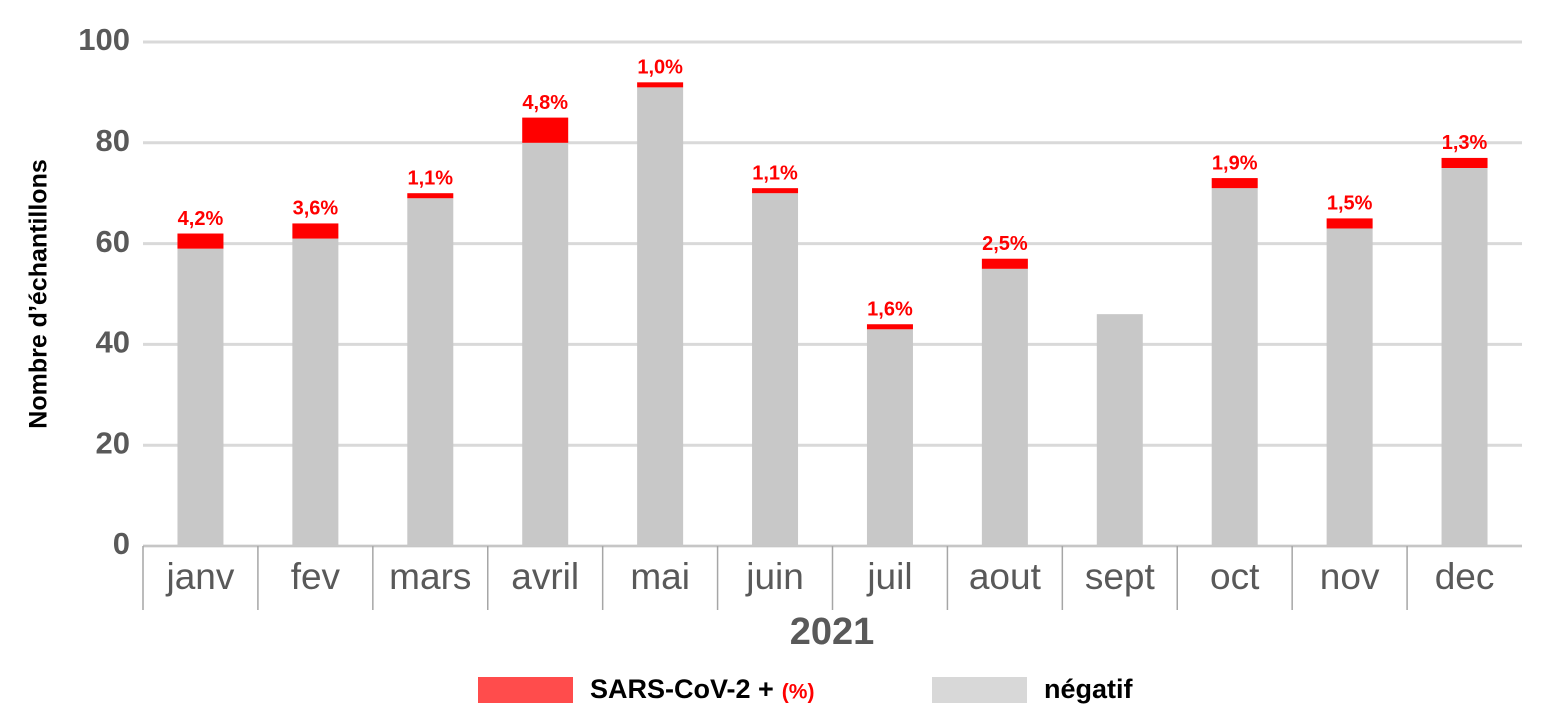  What do you see at coordinates (39, 293) in the screenshot?
I see `y-axis-label: Nombre d’échantillons` at bounding box center [39, 293].